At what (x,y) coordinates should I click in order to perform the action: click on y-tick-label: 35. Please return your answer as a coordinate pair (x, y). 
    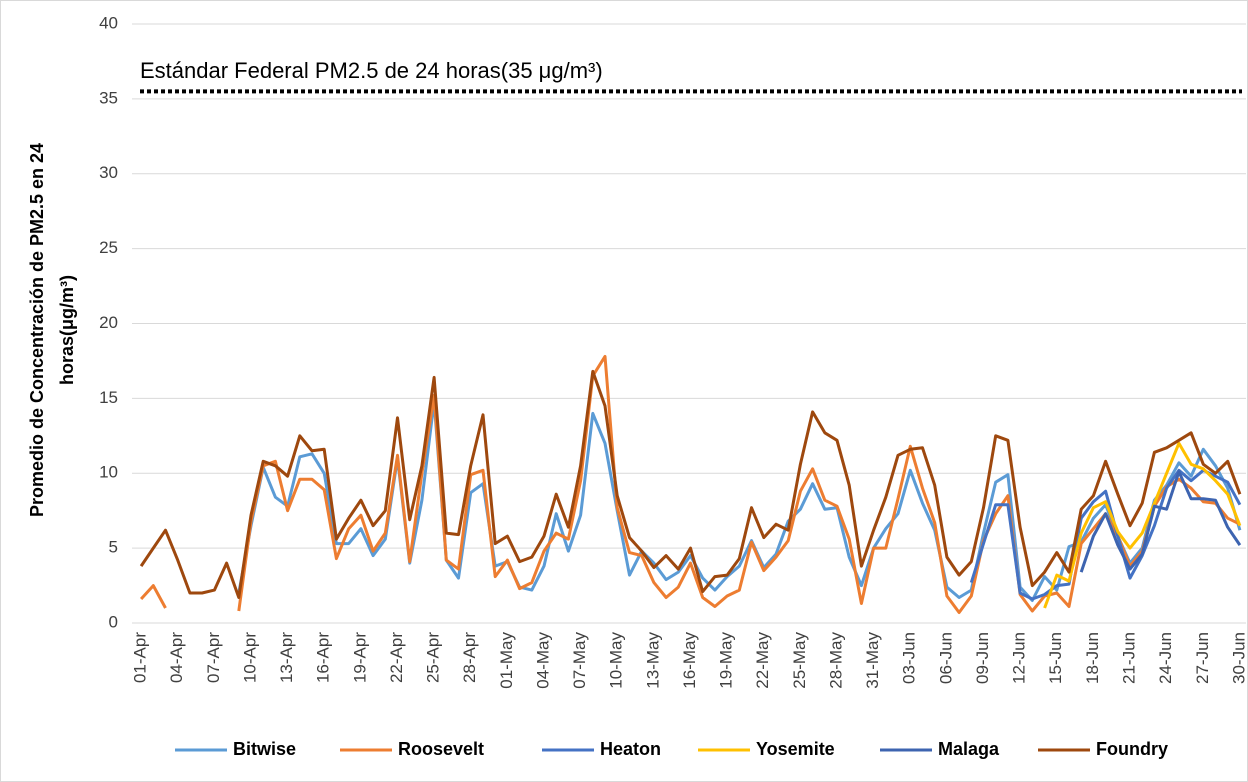
    Looking at the image, I should click on (108, 97).